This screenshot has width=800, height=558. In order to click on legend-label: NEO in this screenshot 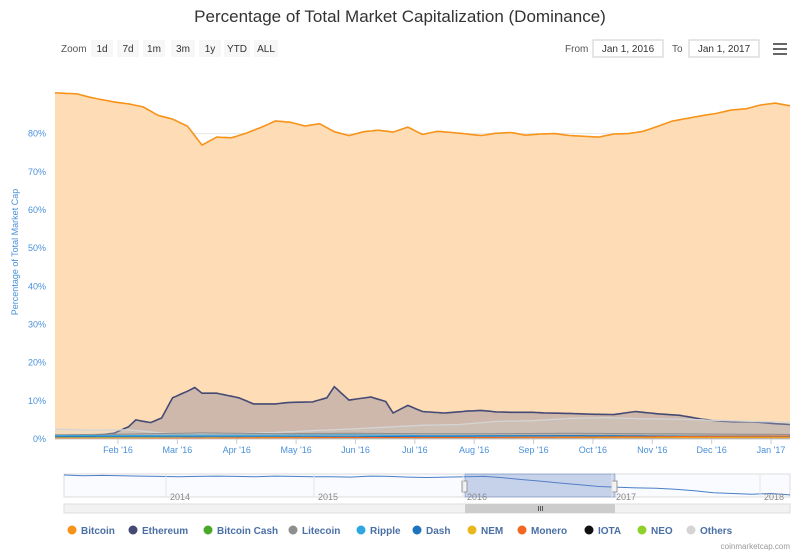, I will do `click(662, 531)`.